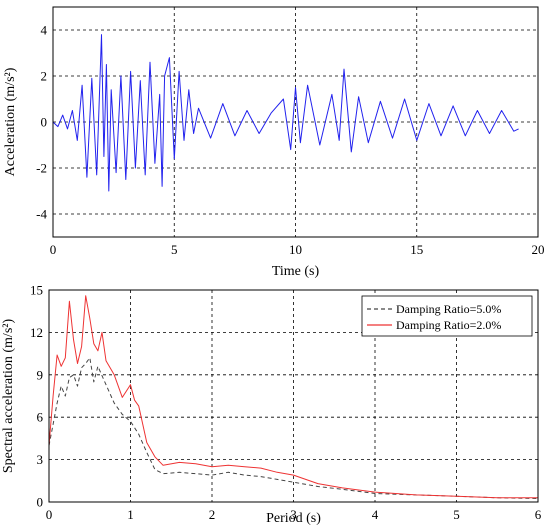 Image resolution: width=550 pixels, height=528 pixels. What do you see at coordinates (416, 249) in the screenshot?
I see `x-tick-label: 15` at bounding box center [416, 249].